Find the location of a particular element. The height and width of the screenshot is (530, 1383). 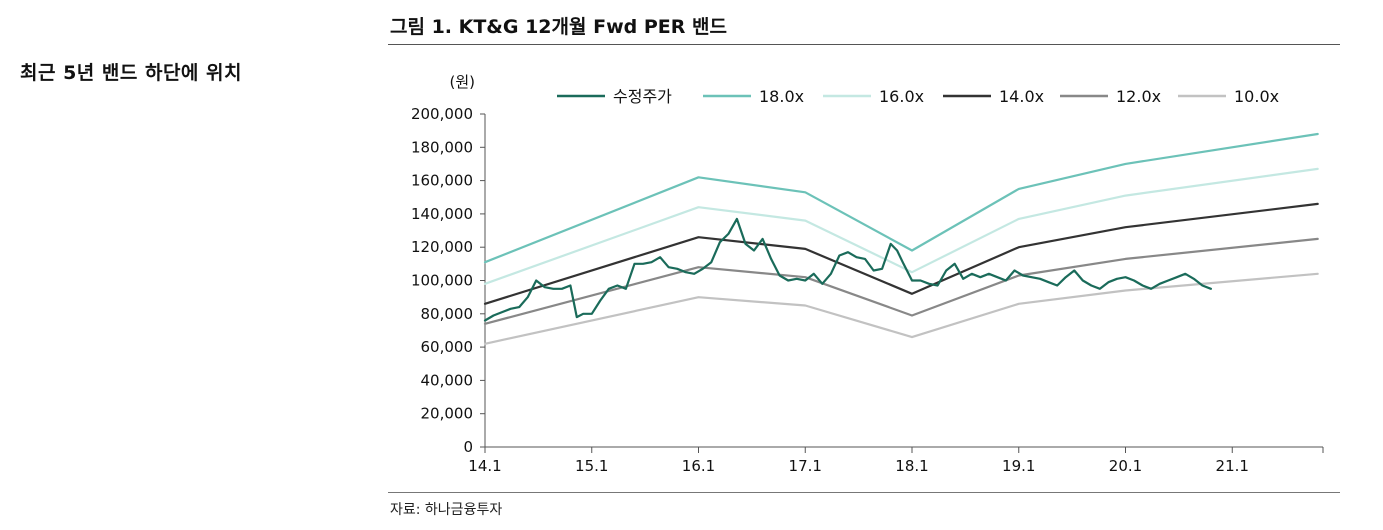

title-divider is located at coordinates (864, 44).